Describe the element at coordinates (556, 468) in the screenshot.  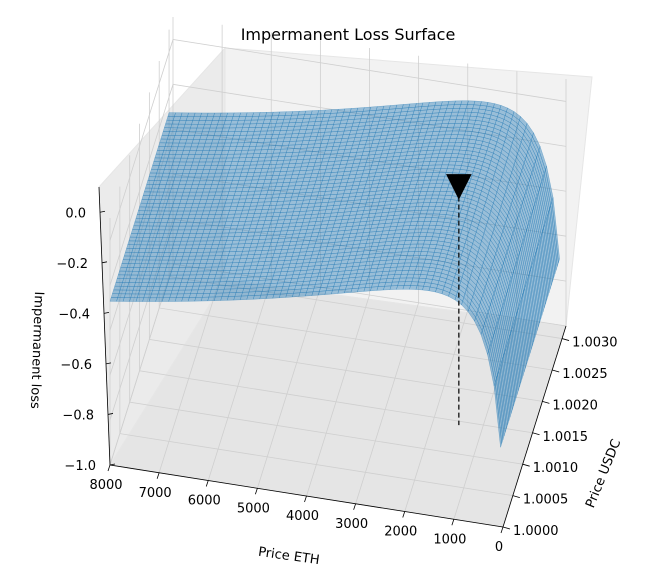
I see `y-tick-label: 1.0010` at that location.